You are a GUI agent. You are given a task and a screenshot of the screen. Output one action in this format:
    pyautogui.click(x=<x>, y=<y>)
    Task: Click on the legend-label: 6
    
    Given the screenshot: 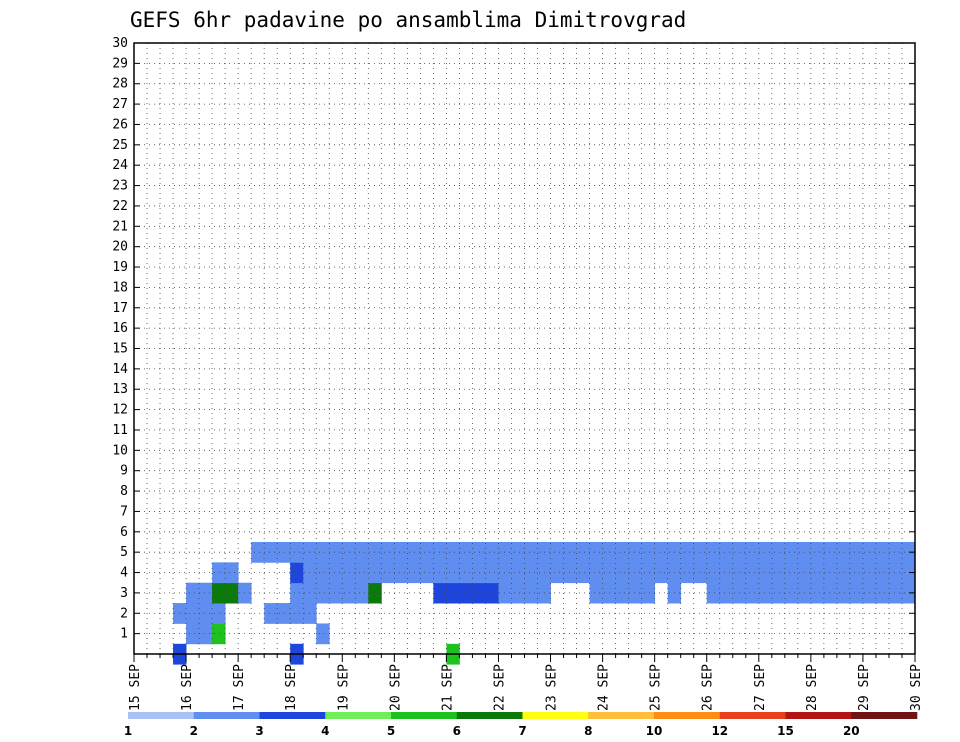 What is the action you would take?
    pyautogui.click(x=457, y=731)
    